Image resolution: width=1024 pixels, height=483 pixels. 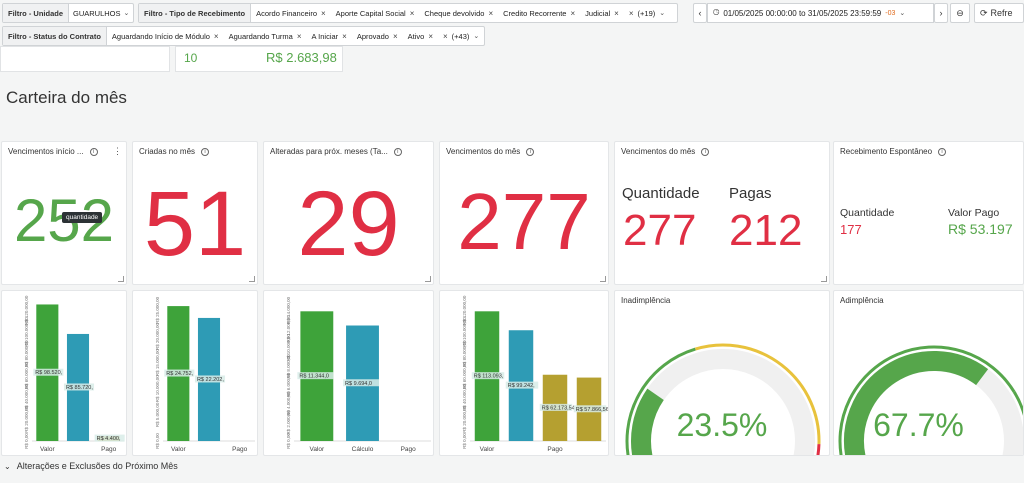 What do you see at coordinates (999, 13) in the screenshot?
I see `refresh-button: ⟳ Refre` at bounding box center [999, 13].